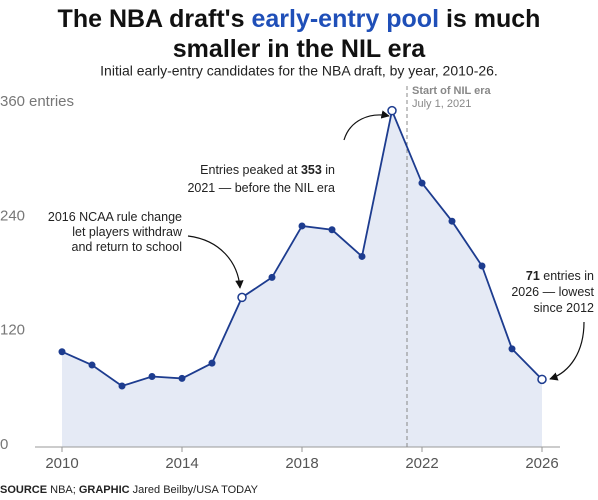 The image size is (598, 500). What do you see at coordinates (250, 170) in the screenshot?
I see `annotation-part: Entries peaked at` at bounding box center [250, 170].